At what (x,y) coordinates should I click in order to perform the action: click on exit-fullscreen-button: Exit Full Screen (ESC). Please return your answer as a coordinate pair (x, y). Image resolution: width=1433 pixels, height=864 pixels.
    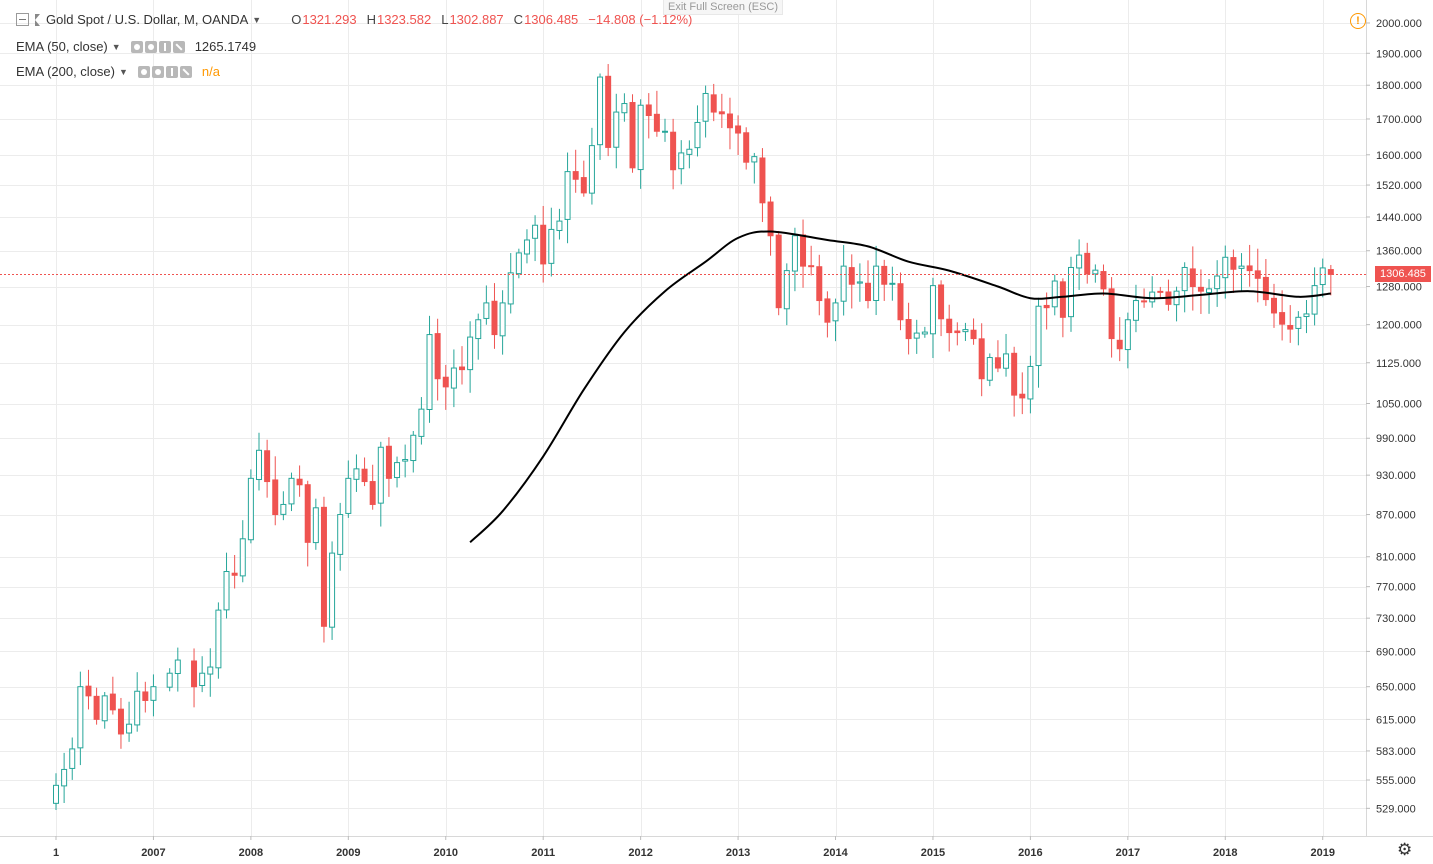
    Looking at the image, I should click on (723, 7).